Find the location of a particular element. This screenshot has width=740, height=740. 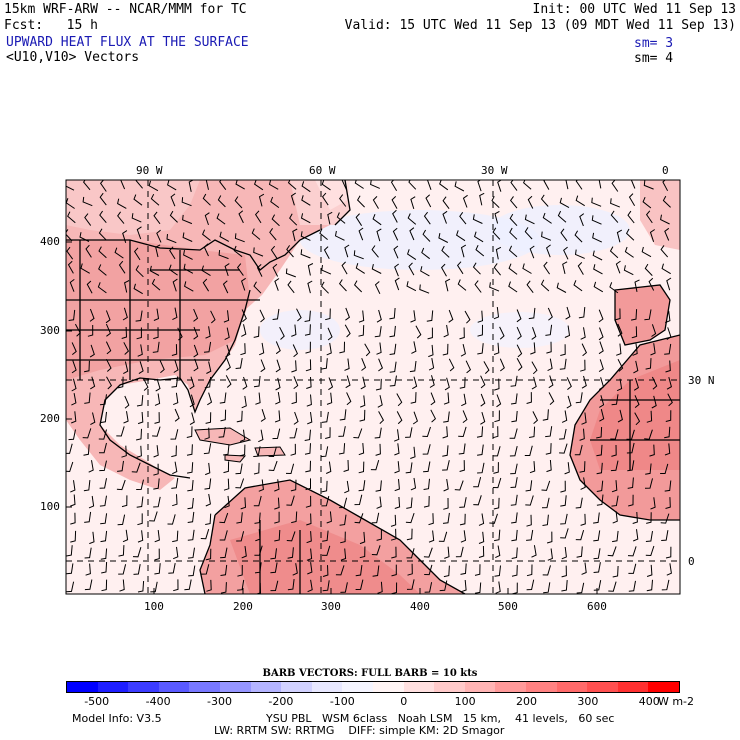

x-tick-600: 600 is located at coordinates (597, 606).